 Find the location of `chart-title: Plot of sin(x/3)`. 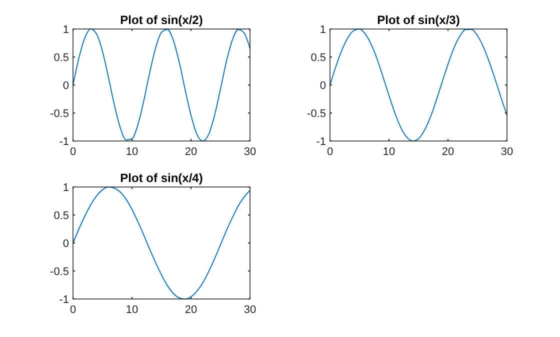

chart-title: Plot of sin(x/3) is located at coordinates (418, 20).